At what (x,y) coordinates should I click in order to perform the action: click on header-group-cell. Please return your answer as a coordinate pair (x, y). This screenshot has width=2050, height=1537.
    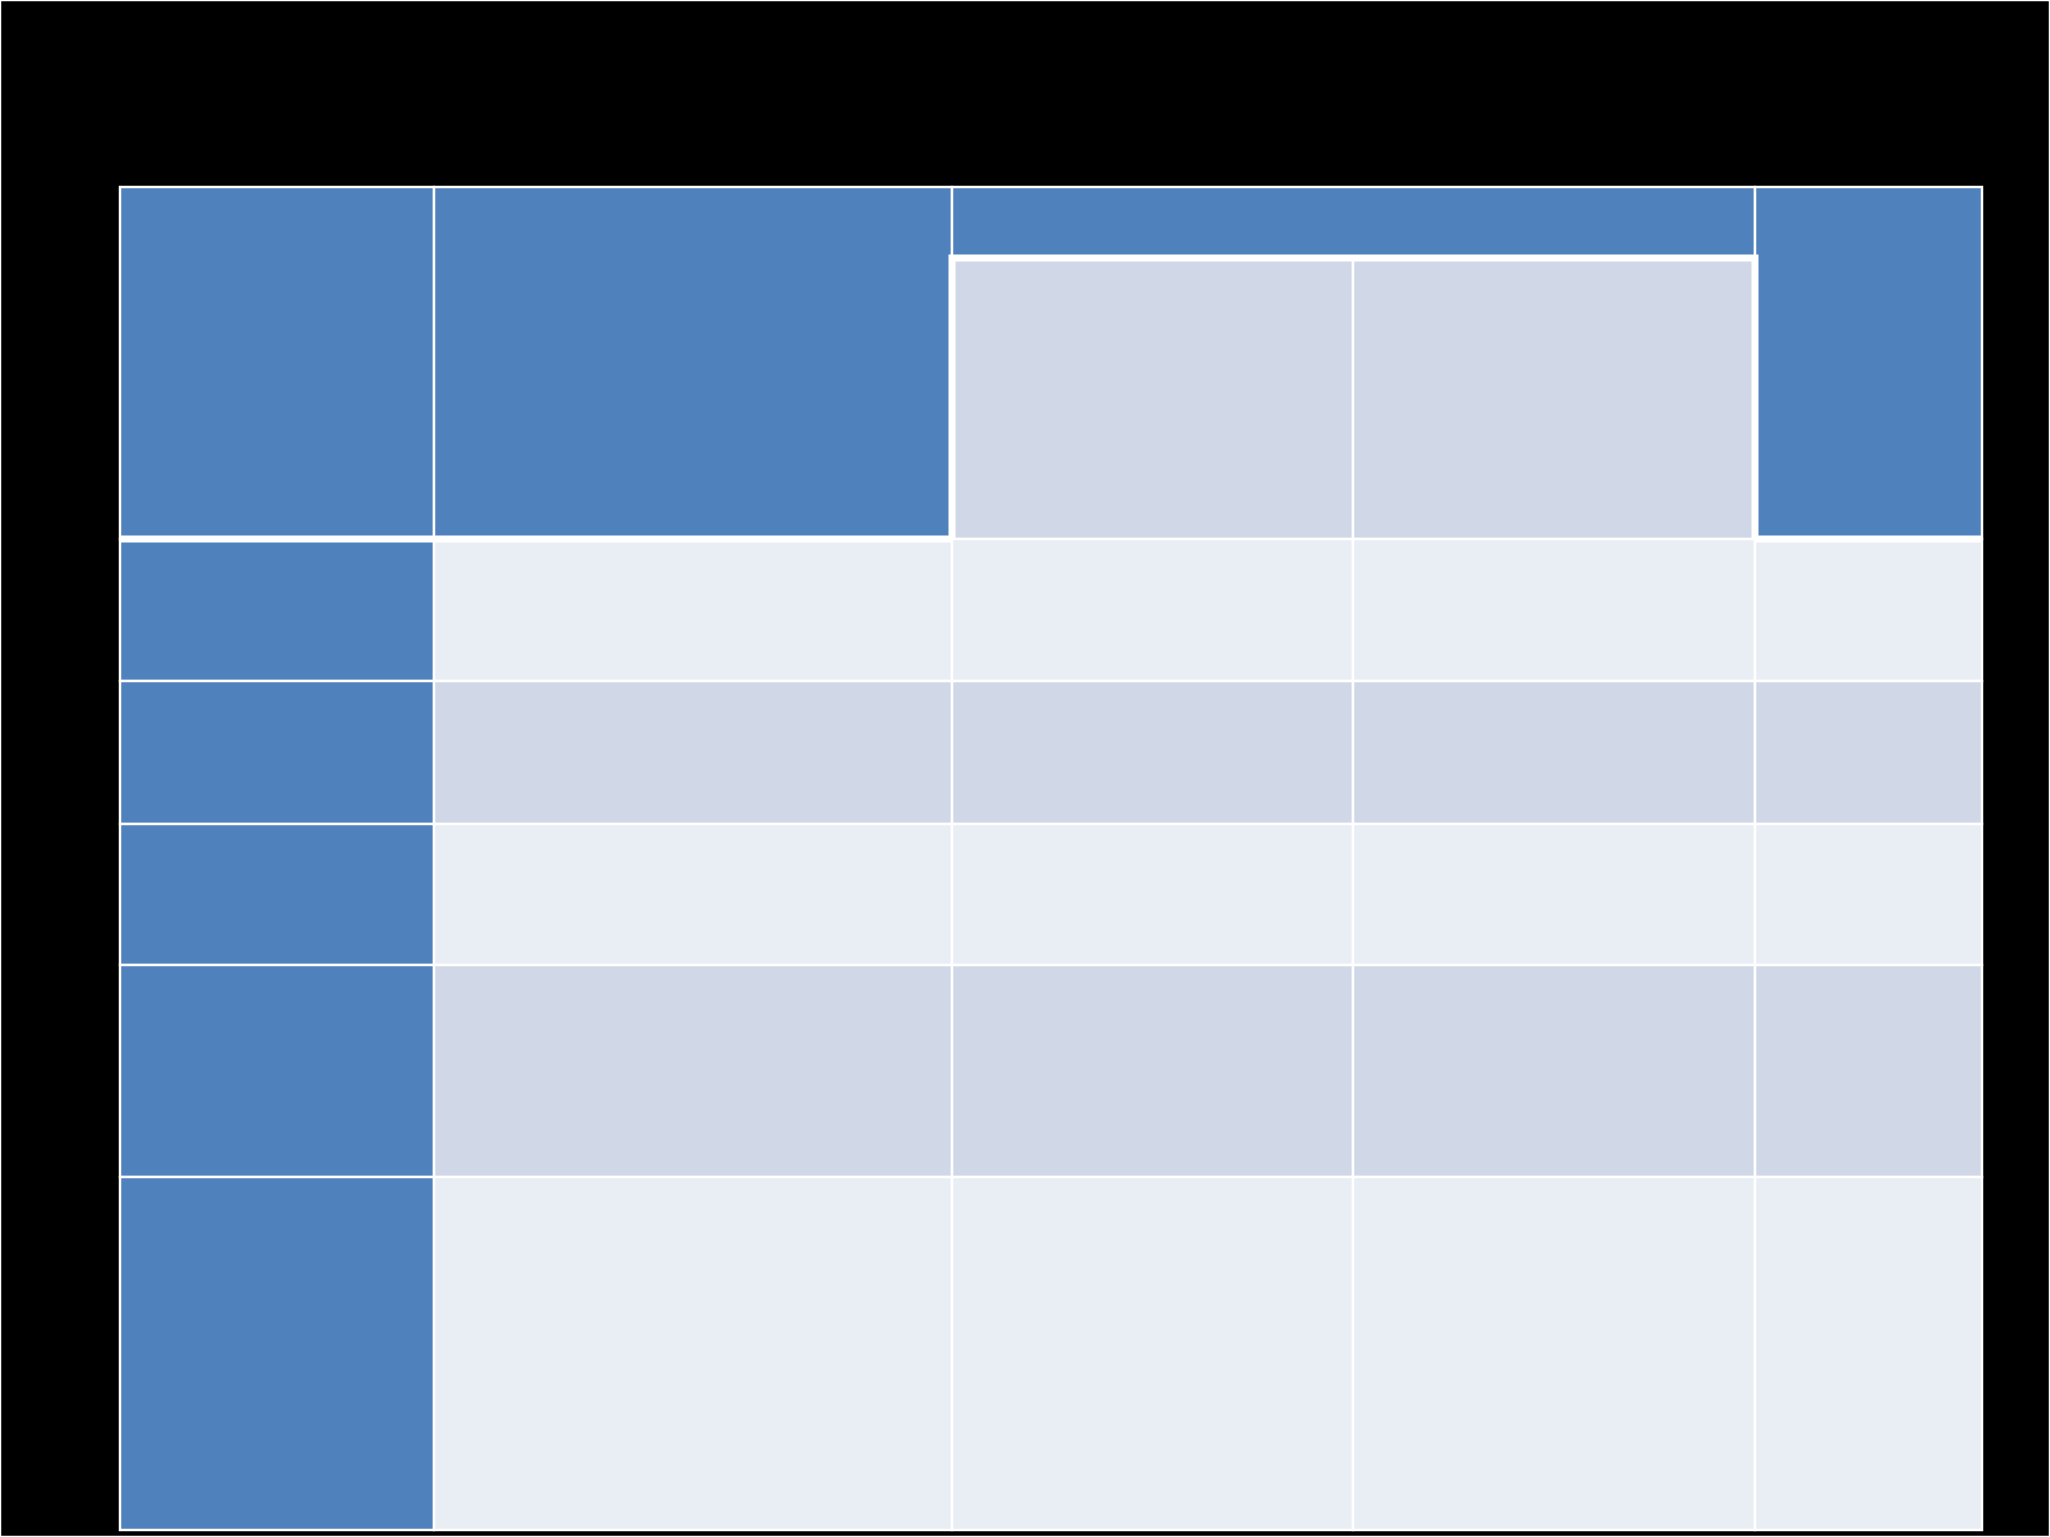
    Looking at the image, I should click on (1353, 222).